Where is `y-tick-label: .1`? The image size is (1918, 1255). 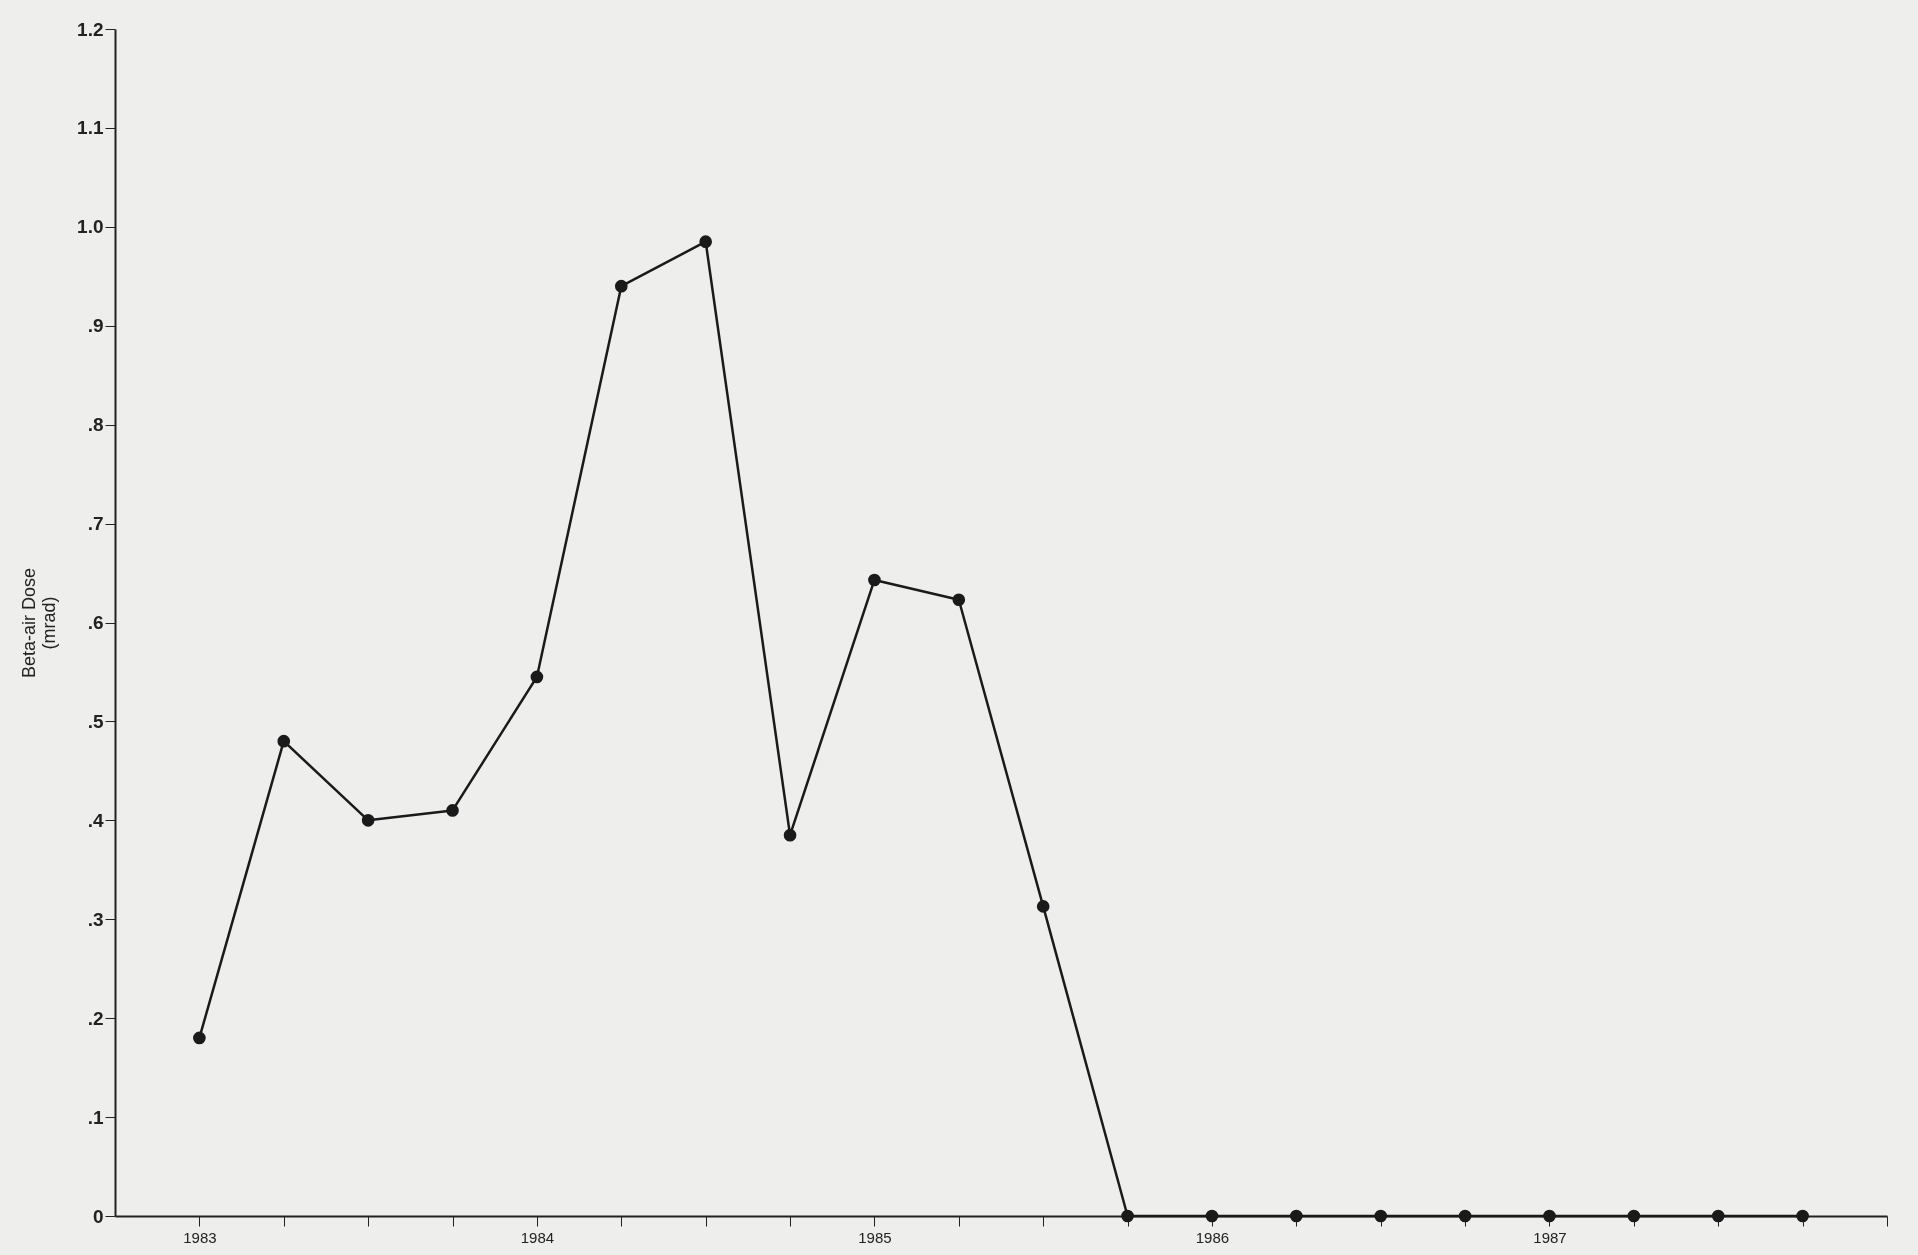
y-tick-label: .1 is located at coordinates (95, 1117).